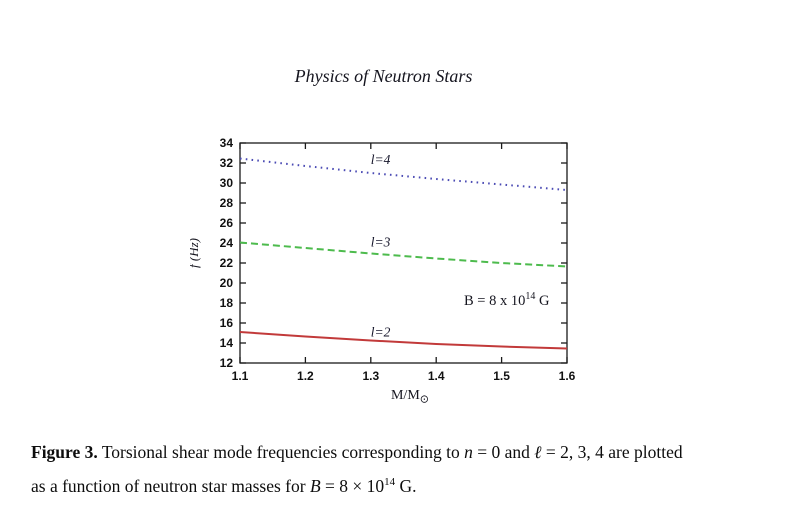 The width and height of the screenshot is (788, 509). Describe the element at coordinates (370, 376) in the screenshot. I see `x-axis-tick-label: 1.3` at that location.